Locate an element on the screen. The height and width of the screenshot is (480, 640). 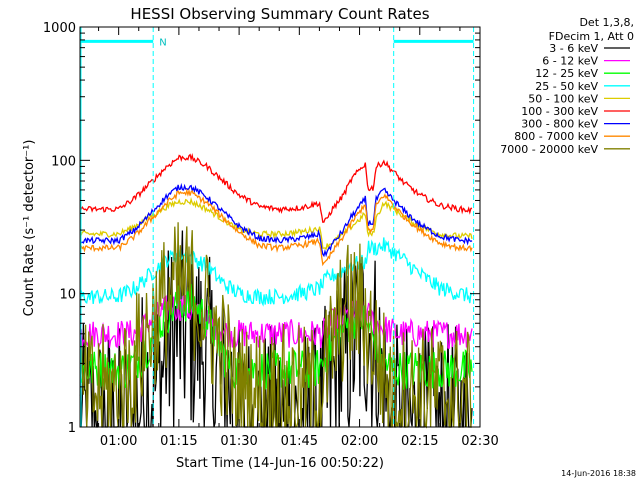
legend-entry-label: 50 - 100 keV is located at coordinates (563, 98).